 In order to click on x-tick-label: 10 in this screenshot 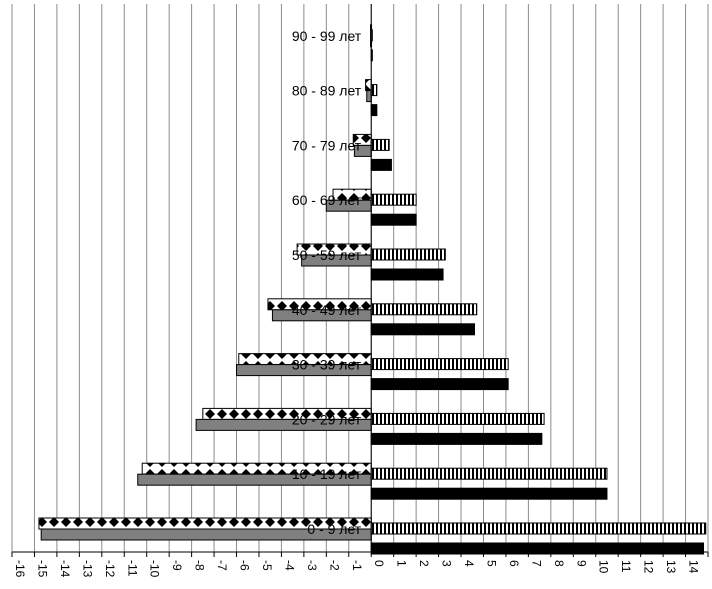, I will do `click(604, 567)`.